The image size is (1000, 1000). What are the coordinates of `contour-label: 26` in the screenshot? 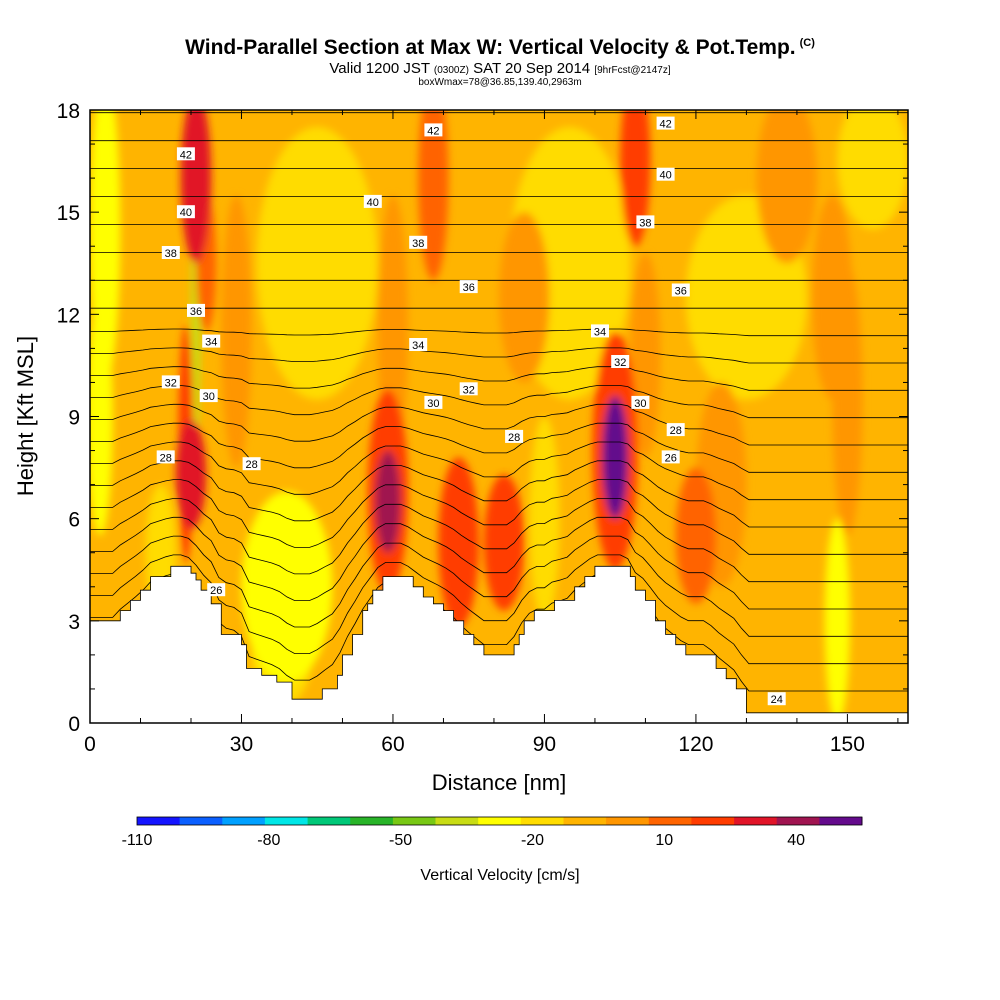 It's located at (670, 457).